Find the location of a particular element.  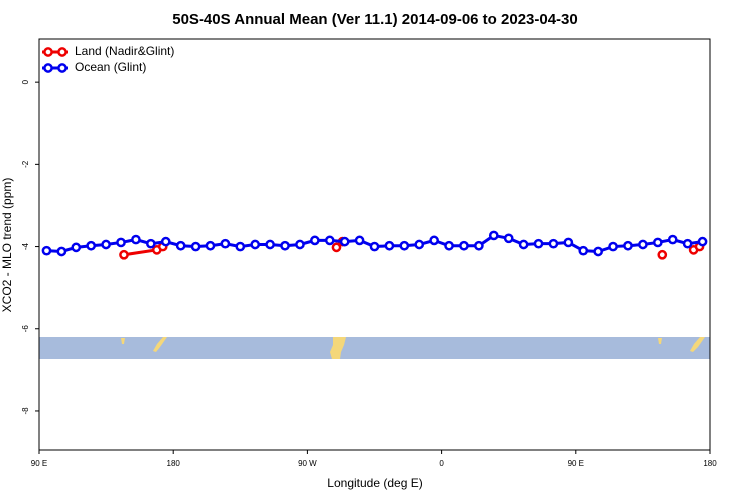

y-tick-label: 0 is located at coordinates (25, 81).